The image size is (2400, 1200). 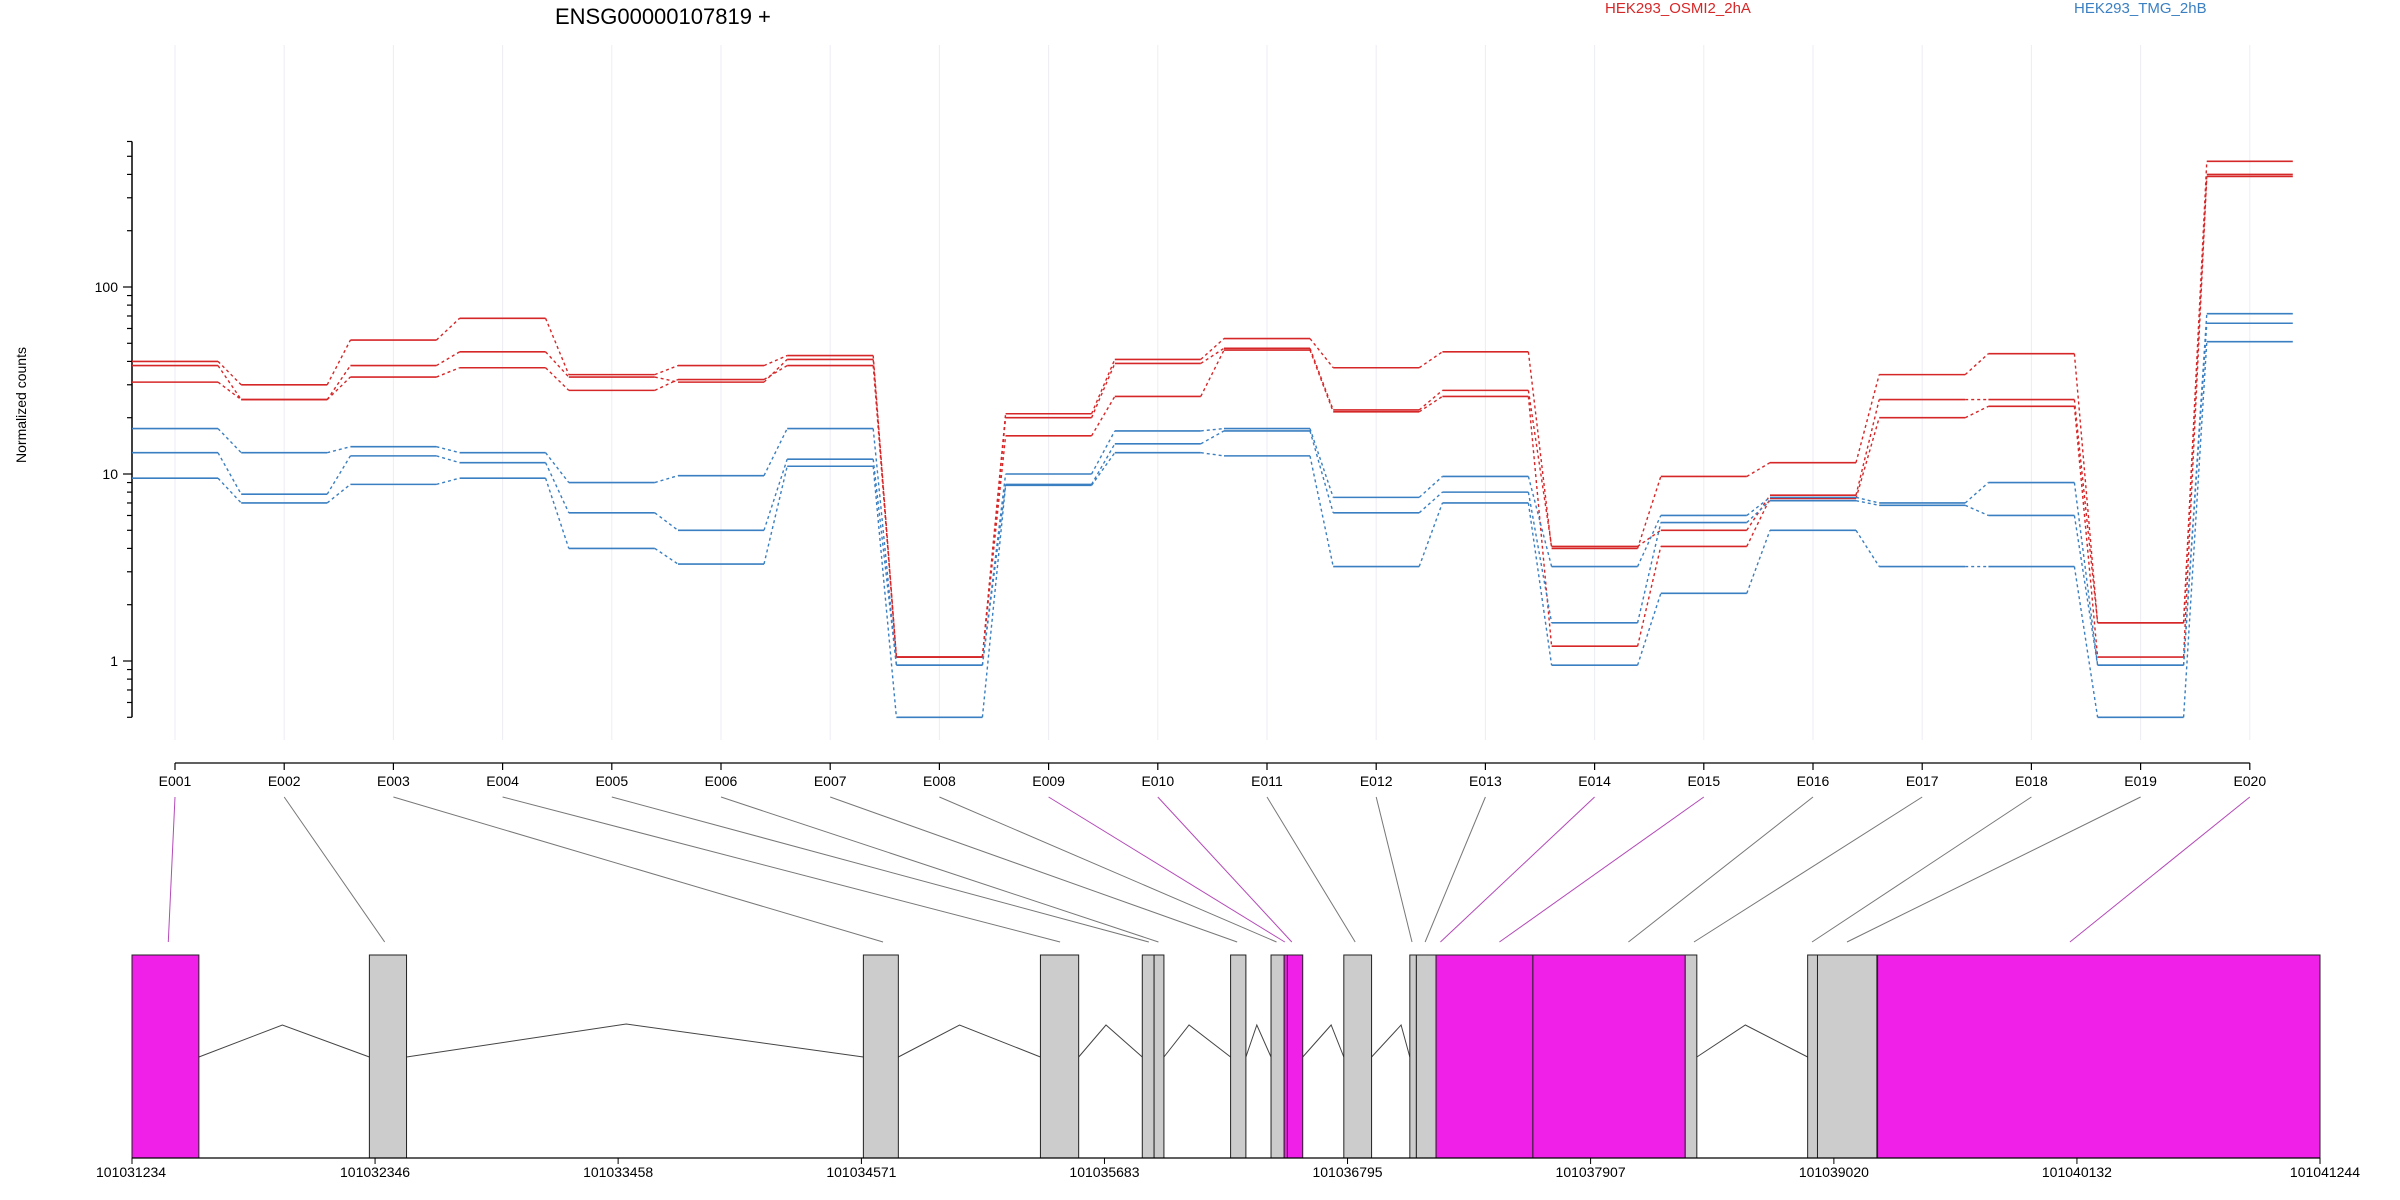 I want to click on x-tick-label-e001: E001, so click(x=175, y=781).